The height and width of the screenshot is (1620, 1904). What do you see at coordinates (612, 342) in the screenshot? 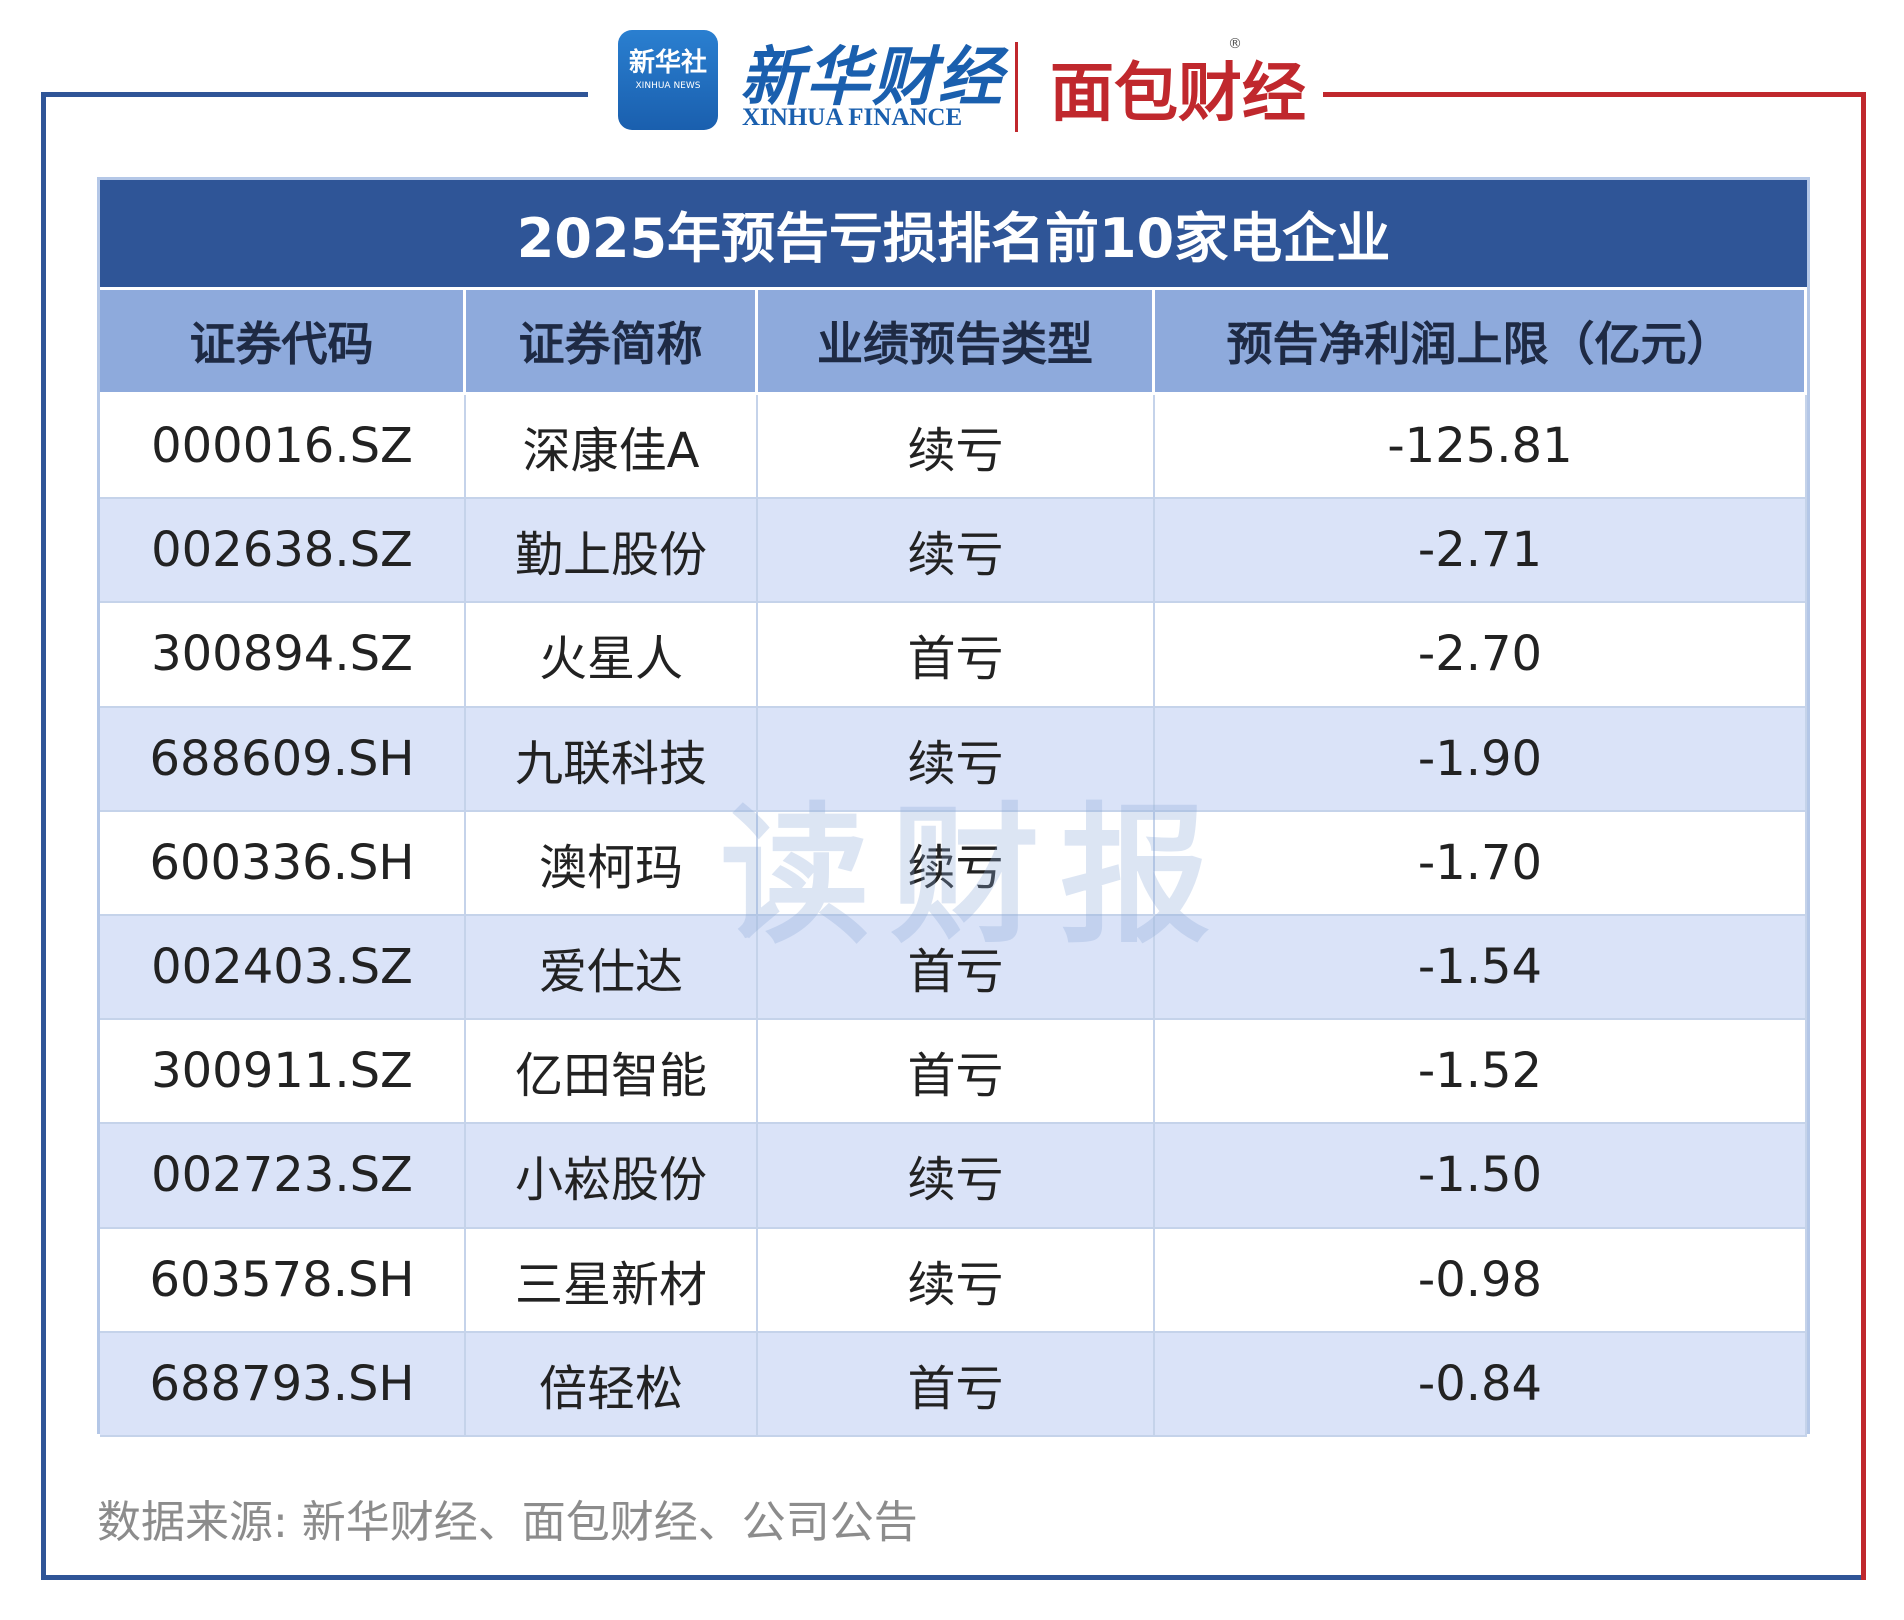
I see `column-header: 证券简称` at bounding box center [612, 342].